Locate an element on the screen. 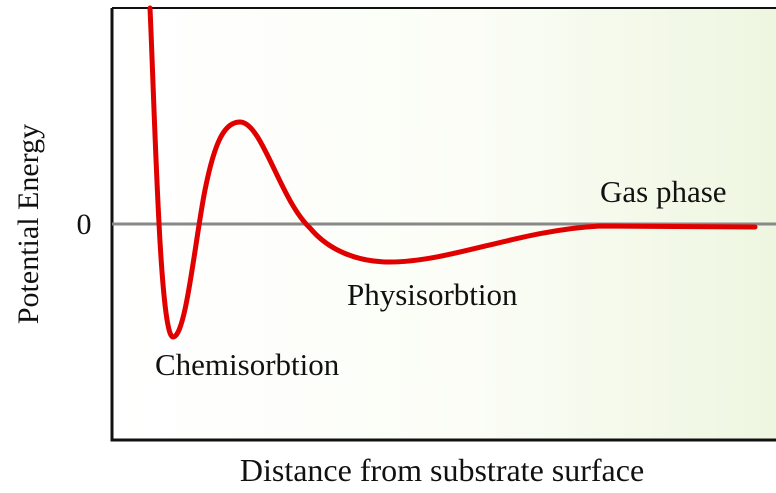 The height and width of the screenshot is (493, 776). annotation: Chemisorbtion is located at coordinates (247, 364).